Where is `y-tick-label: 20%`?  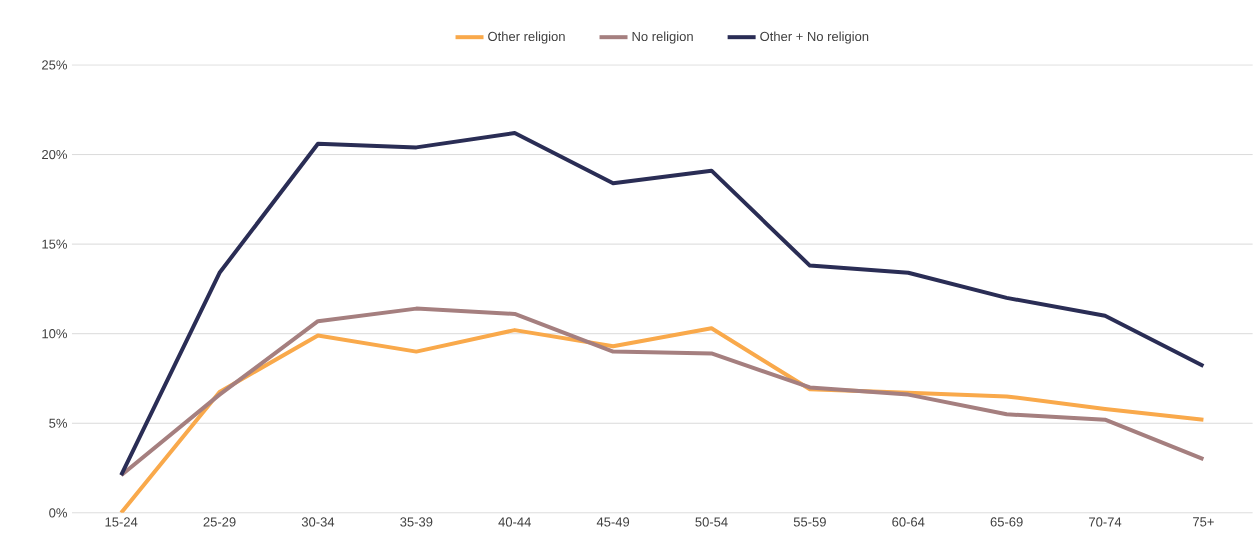
y-tick-label: 20% is located at coordinates (54, 155).